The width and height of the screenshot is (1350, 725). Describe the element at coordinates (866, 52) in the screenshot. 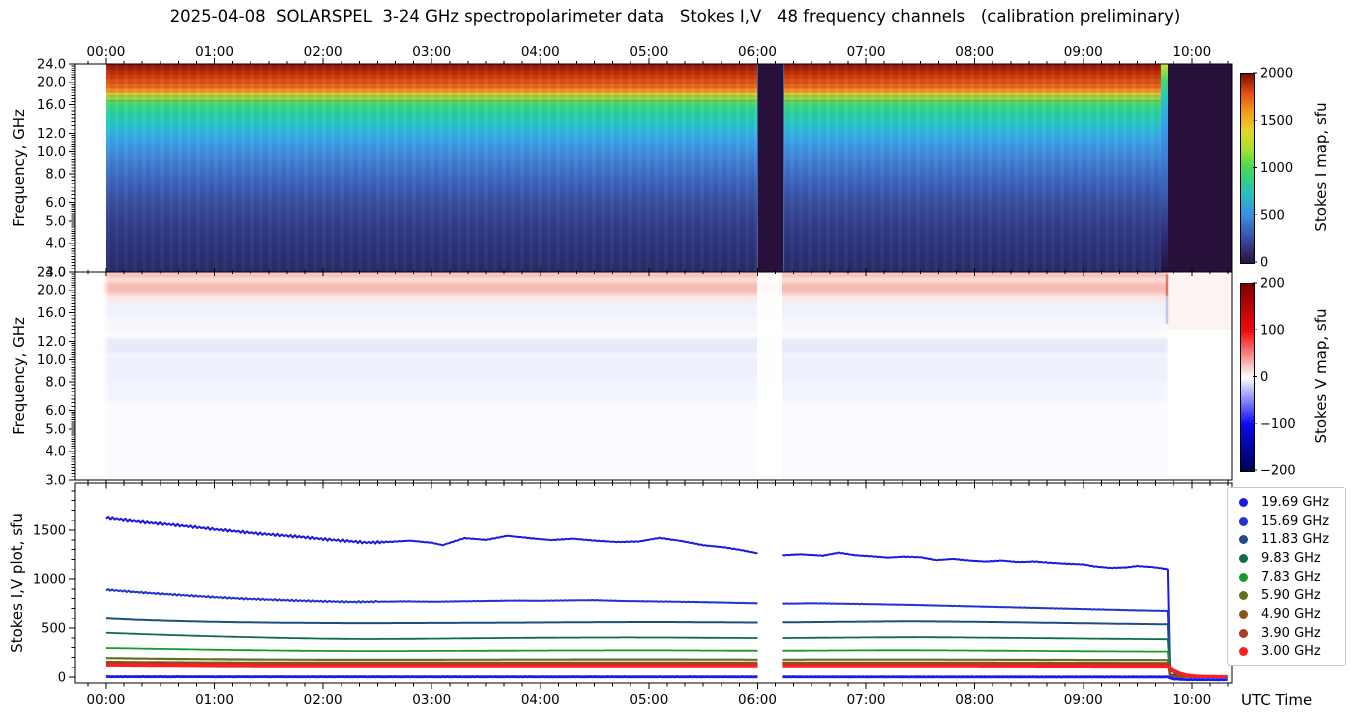

I see `x-tick-label-top: 07:00` at that location.